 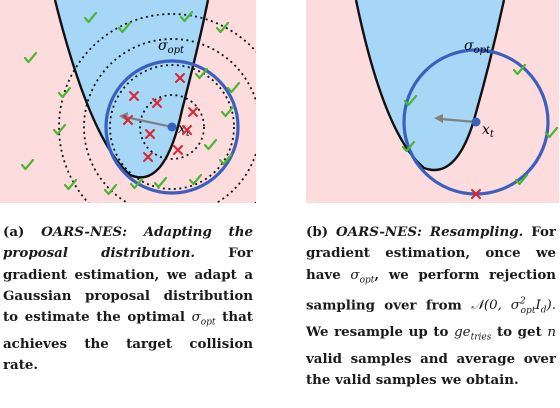 What do you see at coordinates (377, 332) in the screenshot?
I see `caption-b-body-3: We resample up to` at bounding box center [377, 332].